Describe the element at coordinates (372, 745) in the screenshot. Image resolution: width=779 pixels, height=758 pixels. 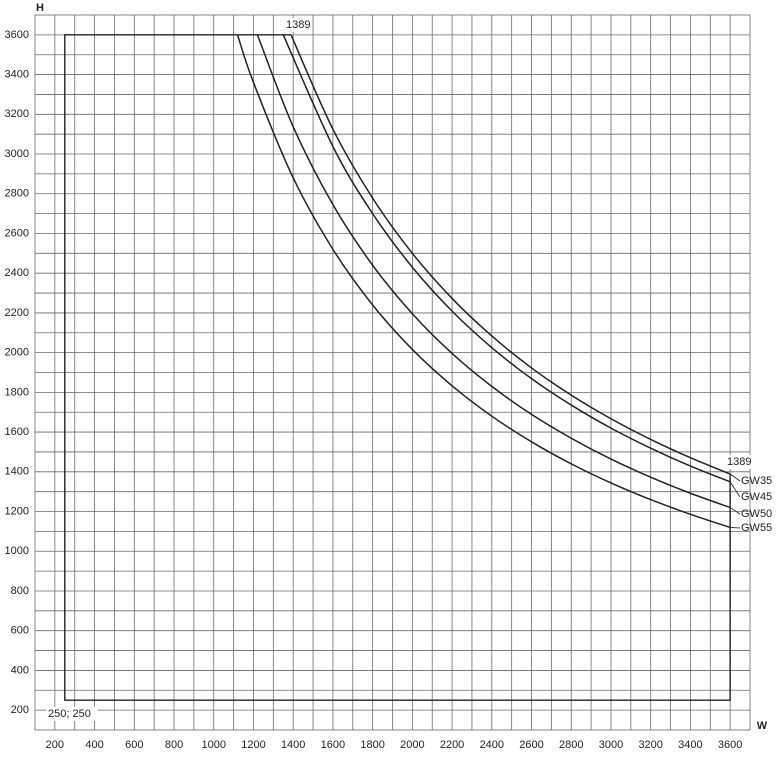
I see `x-tick-label: 1800` at that location.